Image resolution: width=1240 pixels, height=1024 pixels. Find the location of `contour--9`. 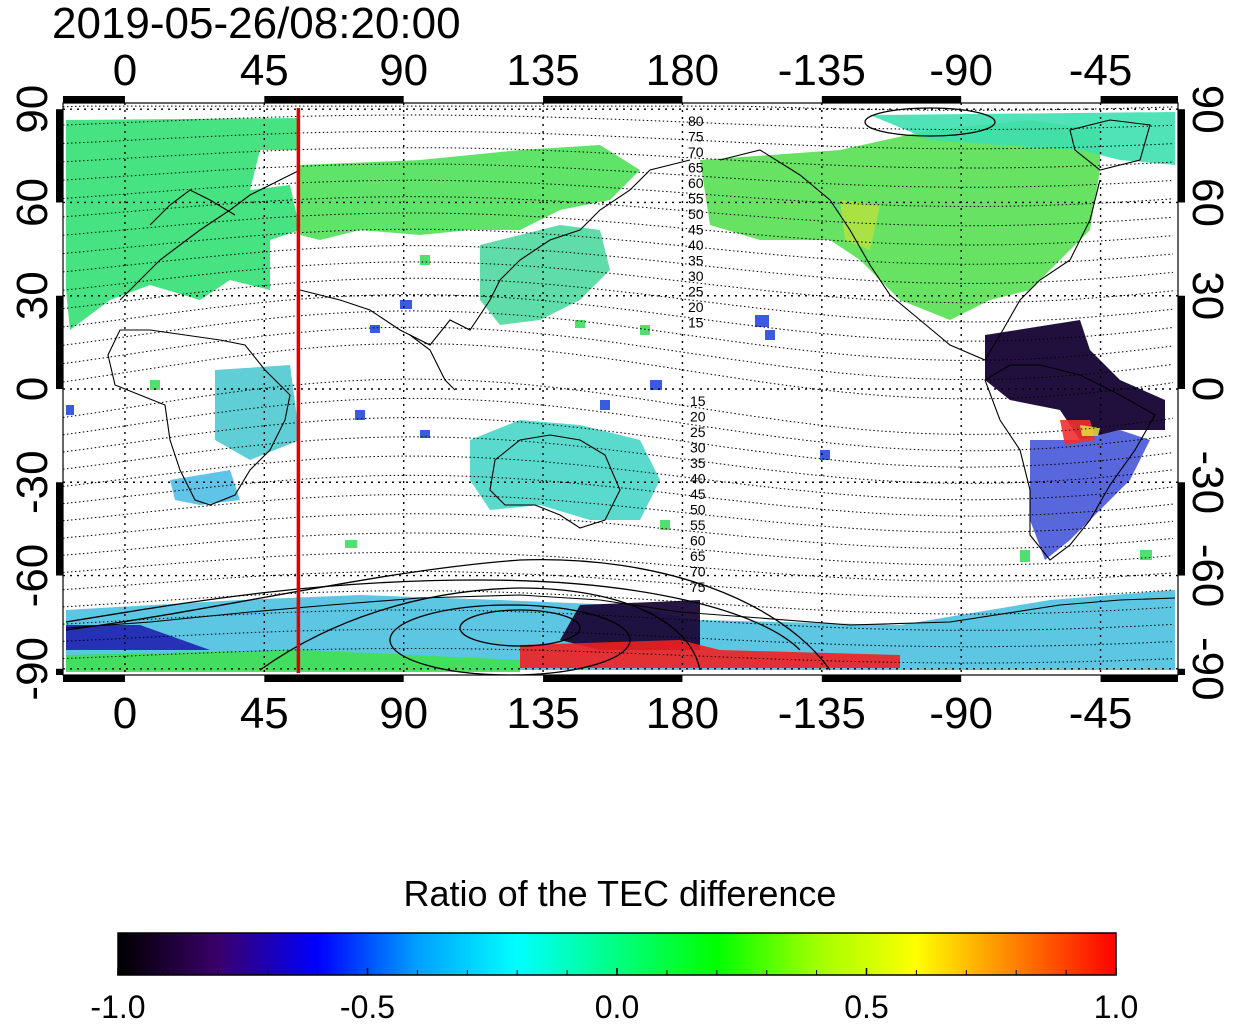

contour--9 is located at coordinates (618, 549).